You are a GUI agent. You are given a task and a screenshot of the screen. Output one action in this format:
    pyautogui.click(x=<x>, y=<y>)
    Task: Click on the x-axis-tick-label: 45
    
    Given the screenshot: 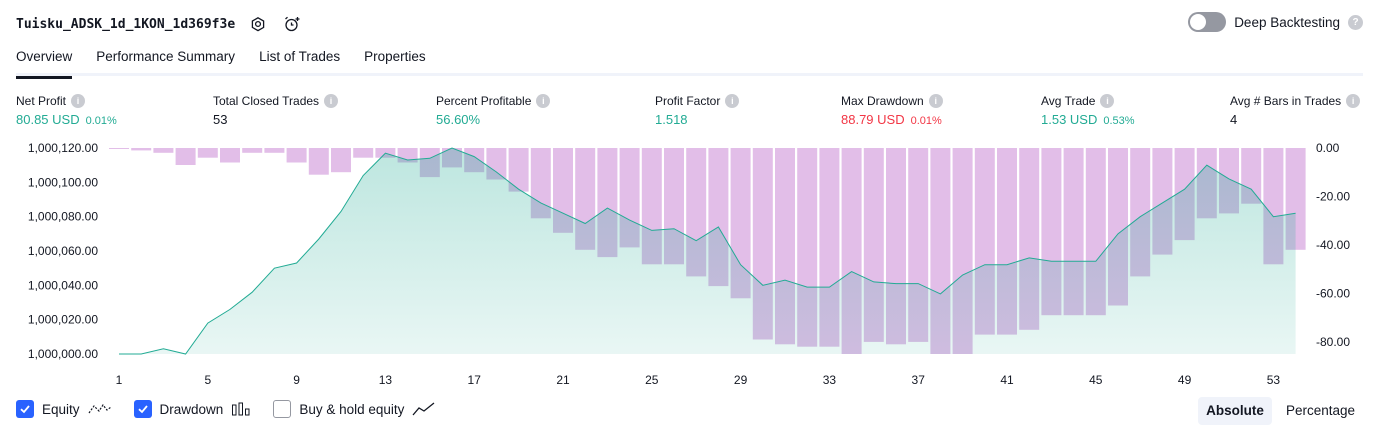 What is the action you would take?
    pyautogui.click(x=1096, y=380)
    